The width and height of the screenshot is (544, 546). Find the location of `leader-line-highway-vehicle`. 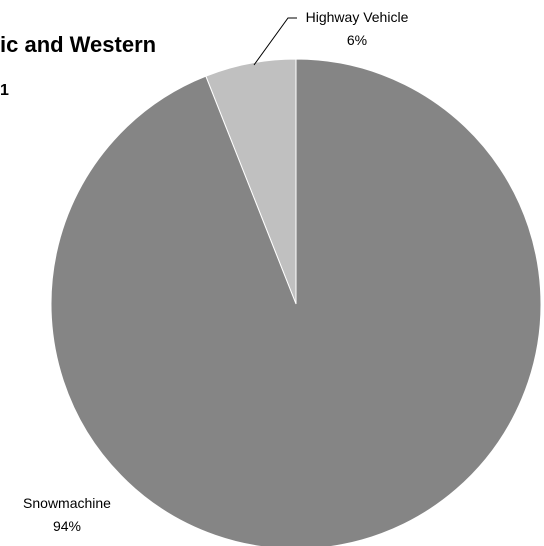

leader-line-highway-vehicle is located at coordinates (275, 41).